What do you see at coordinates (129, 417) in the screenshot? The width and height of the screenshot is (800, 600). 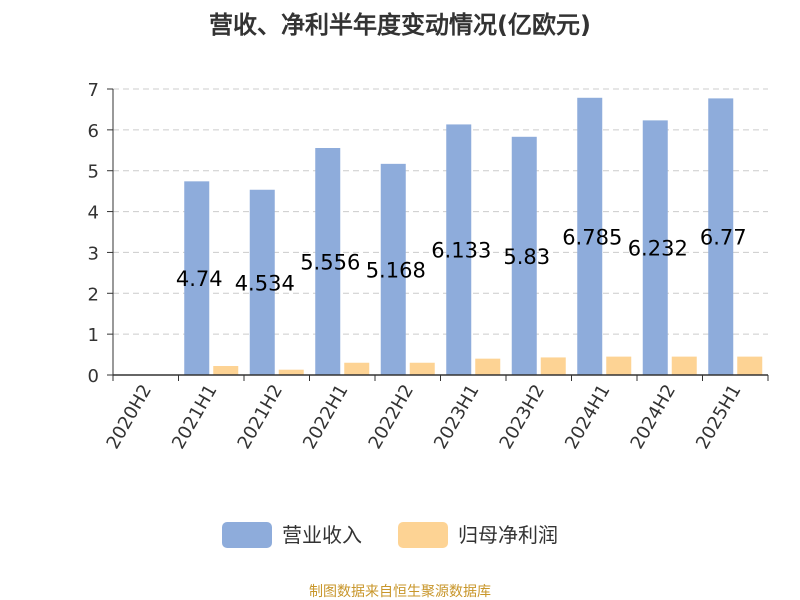 I see `x-tick-label: 2020H2` at bounding box center [129, 417].